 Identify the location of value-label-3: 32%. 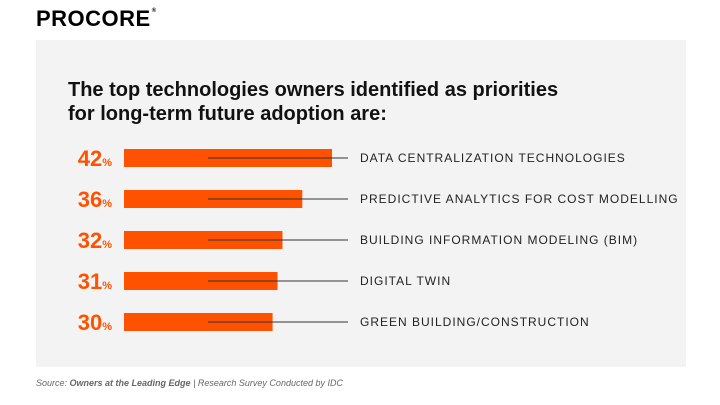
(95, 240).